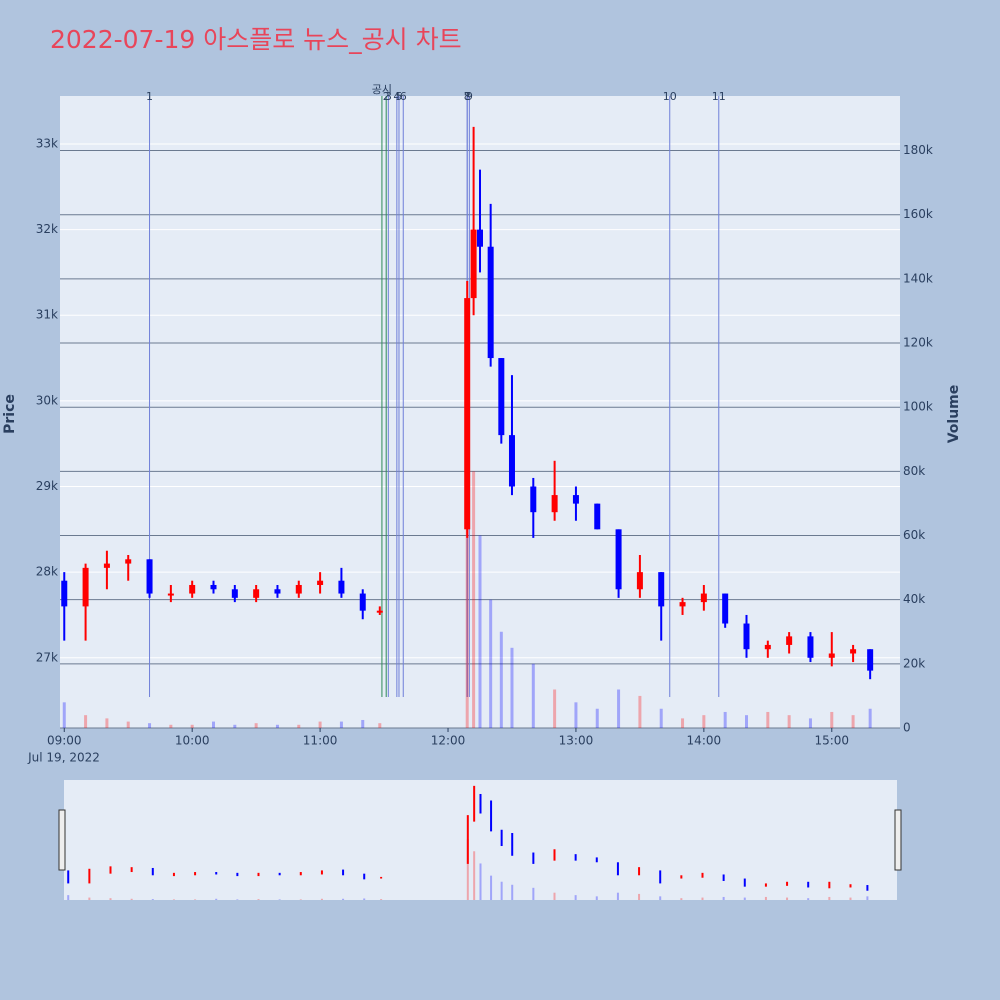 The width and height of the screenshot is (1000, 1000). I want to click on y2-axis-title: Volume, so click(954, 414).